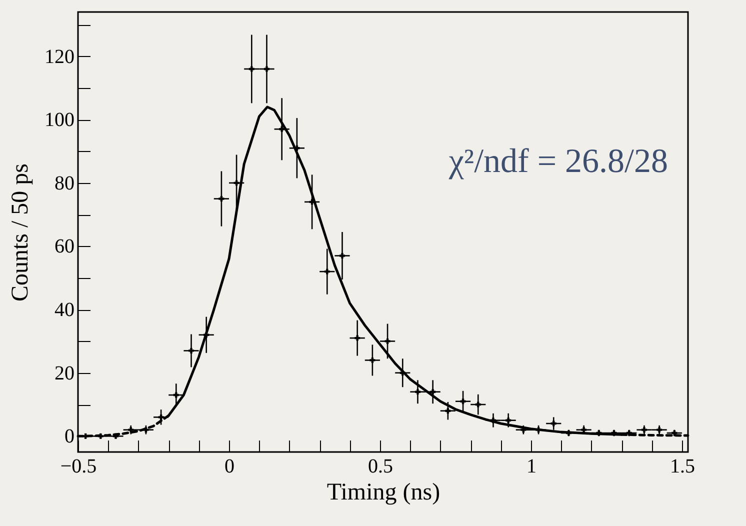 Image resolution: width=746 pixels, height=526 pixels. Describe the element at coordinates (21, 232) in the screenshot. I see `y-axis-title: Counts / 50 ps` at that location.